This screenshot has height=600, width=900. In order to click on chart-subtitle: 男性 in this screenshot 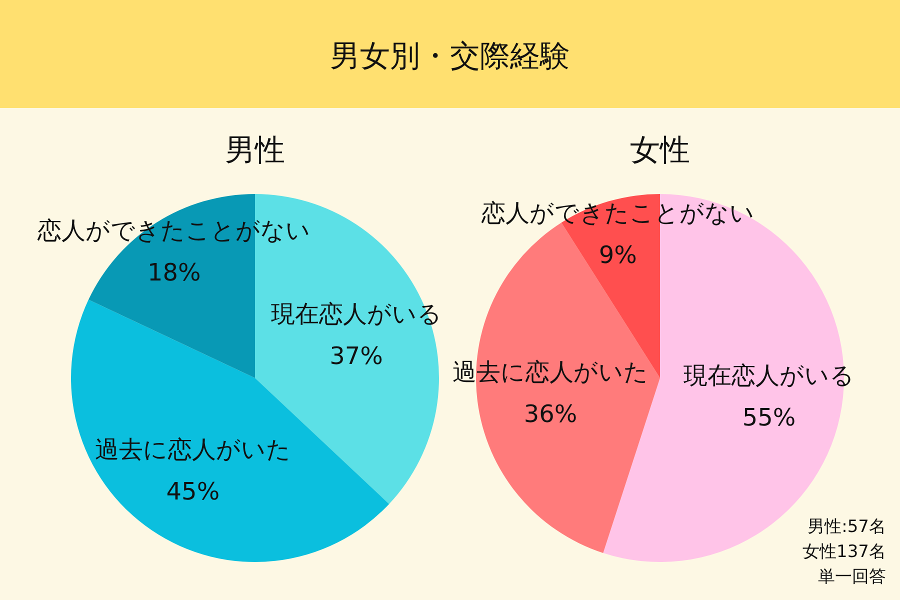, I will do `click(255, 150)`.